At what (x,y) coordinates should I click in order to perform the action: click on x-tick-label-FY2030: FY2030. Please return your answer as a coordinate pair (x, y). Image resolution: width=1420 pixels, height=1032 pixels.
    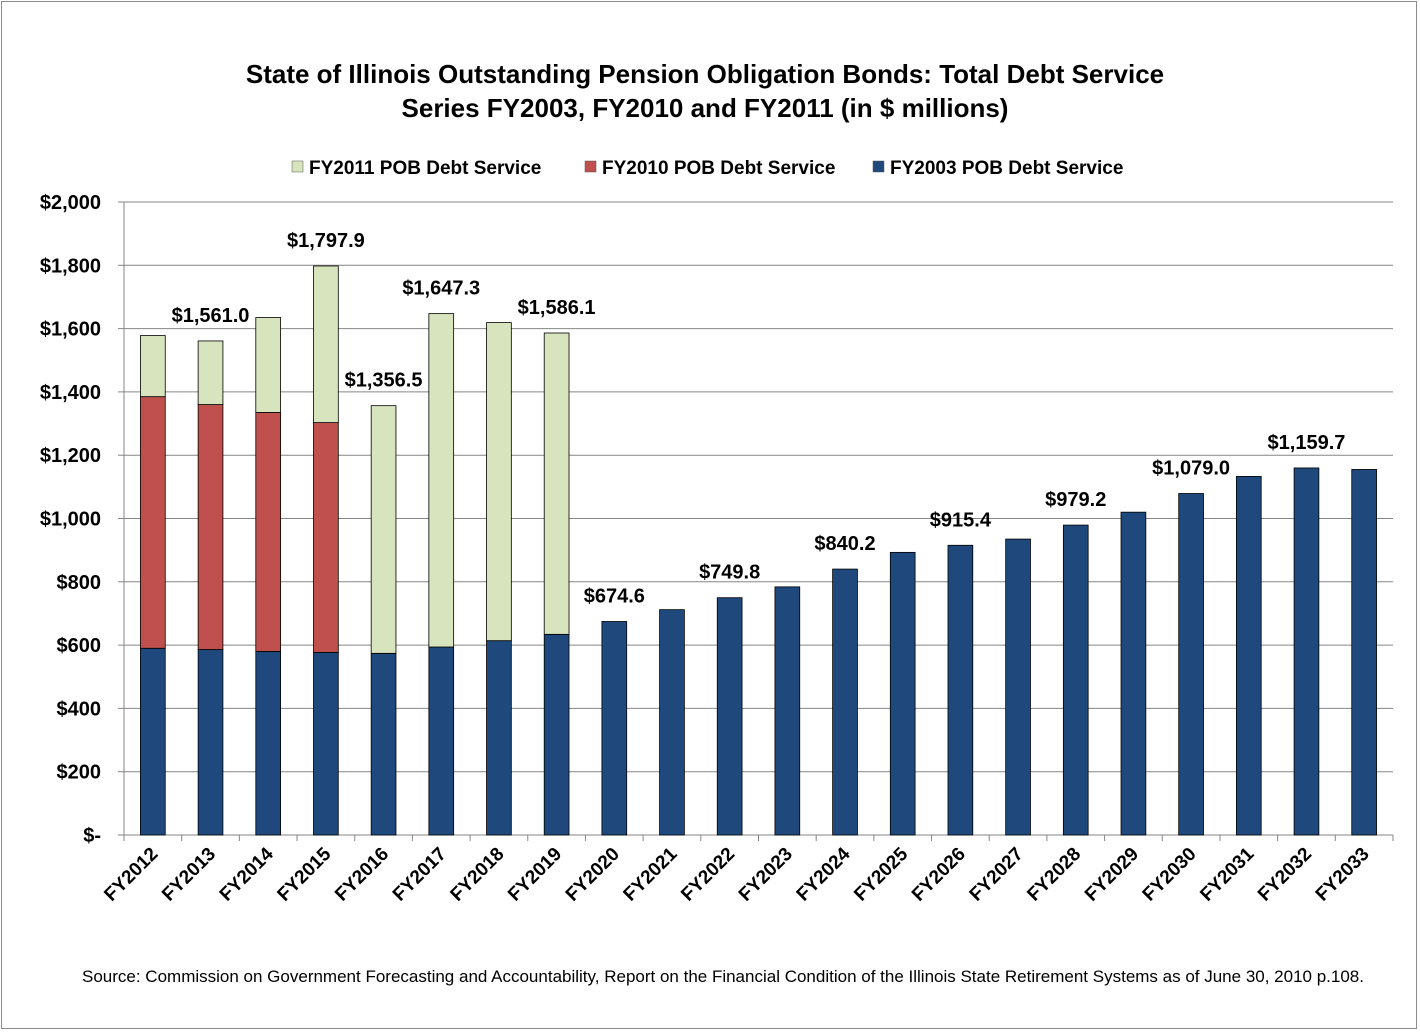
    Looking at the image, I should click on (1170, 875).